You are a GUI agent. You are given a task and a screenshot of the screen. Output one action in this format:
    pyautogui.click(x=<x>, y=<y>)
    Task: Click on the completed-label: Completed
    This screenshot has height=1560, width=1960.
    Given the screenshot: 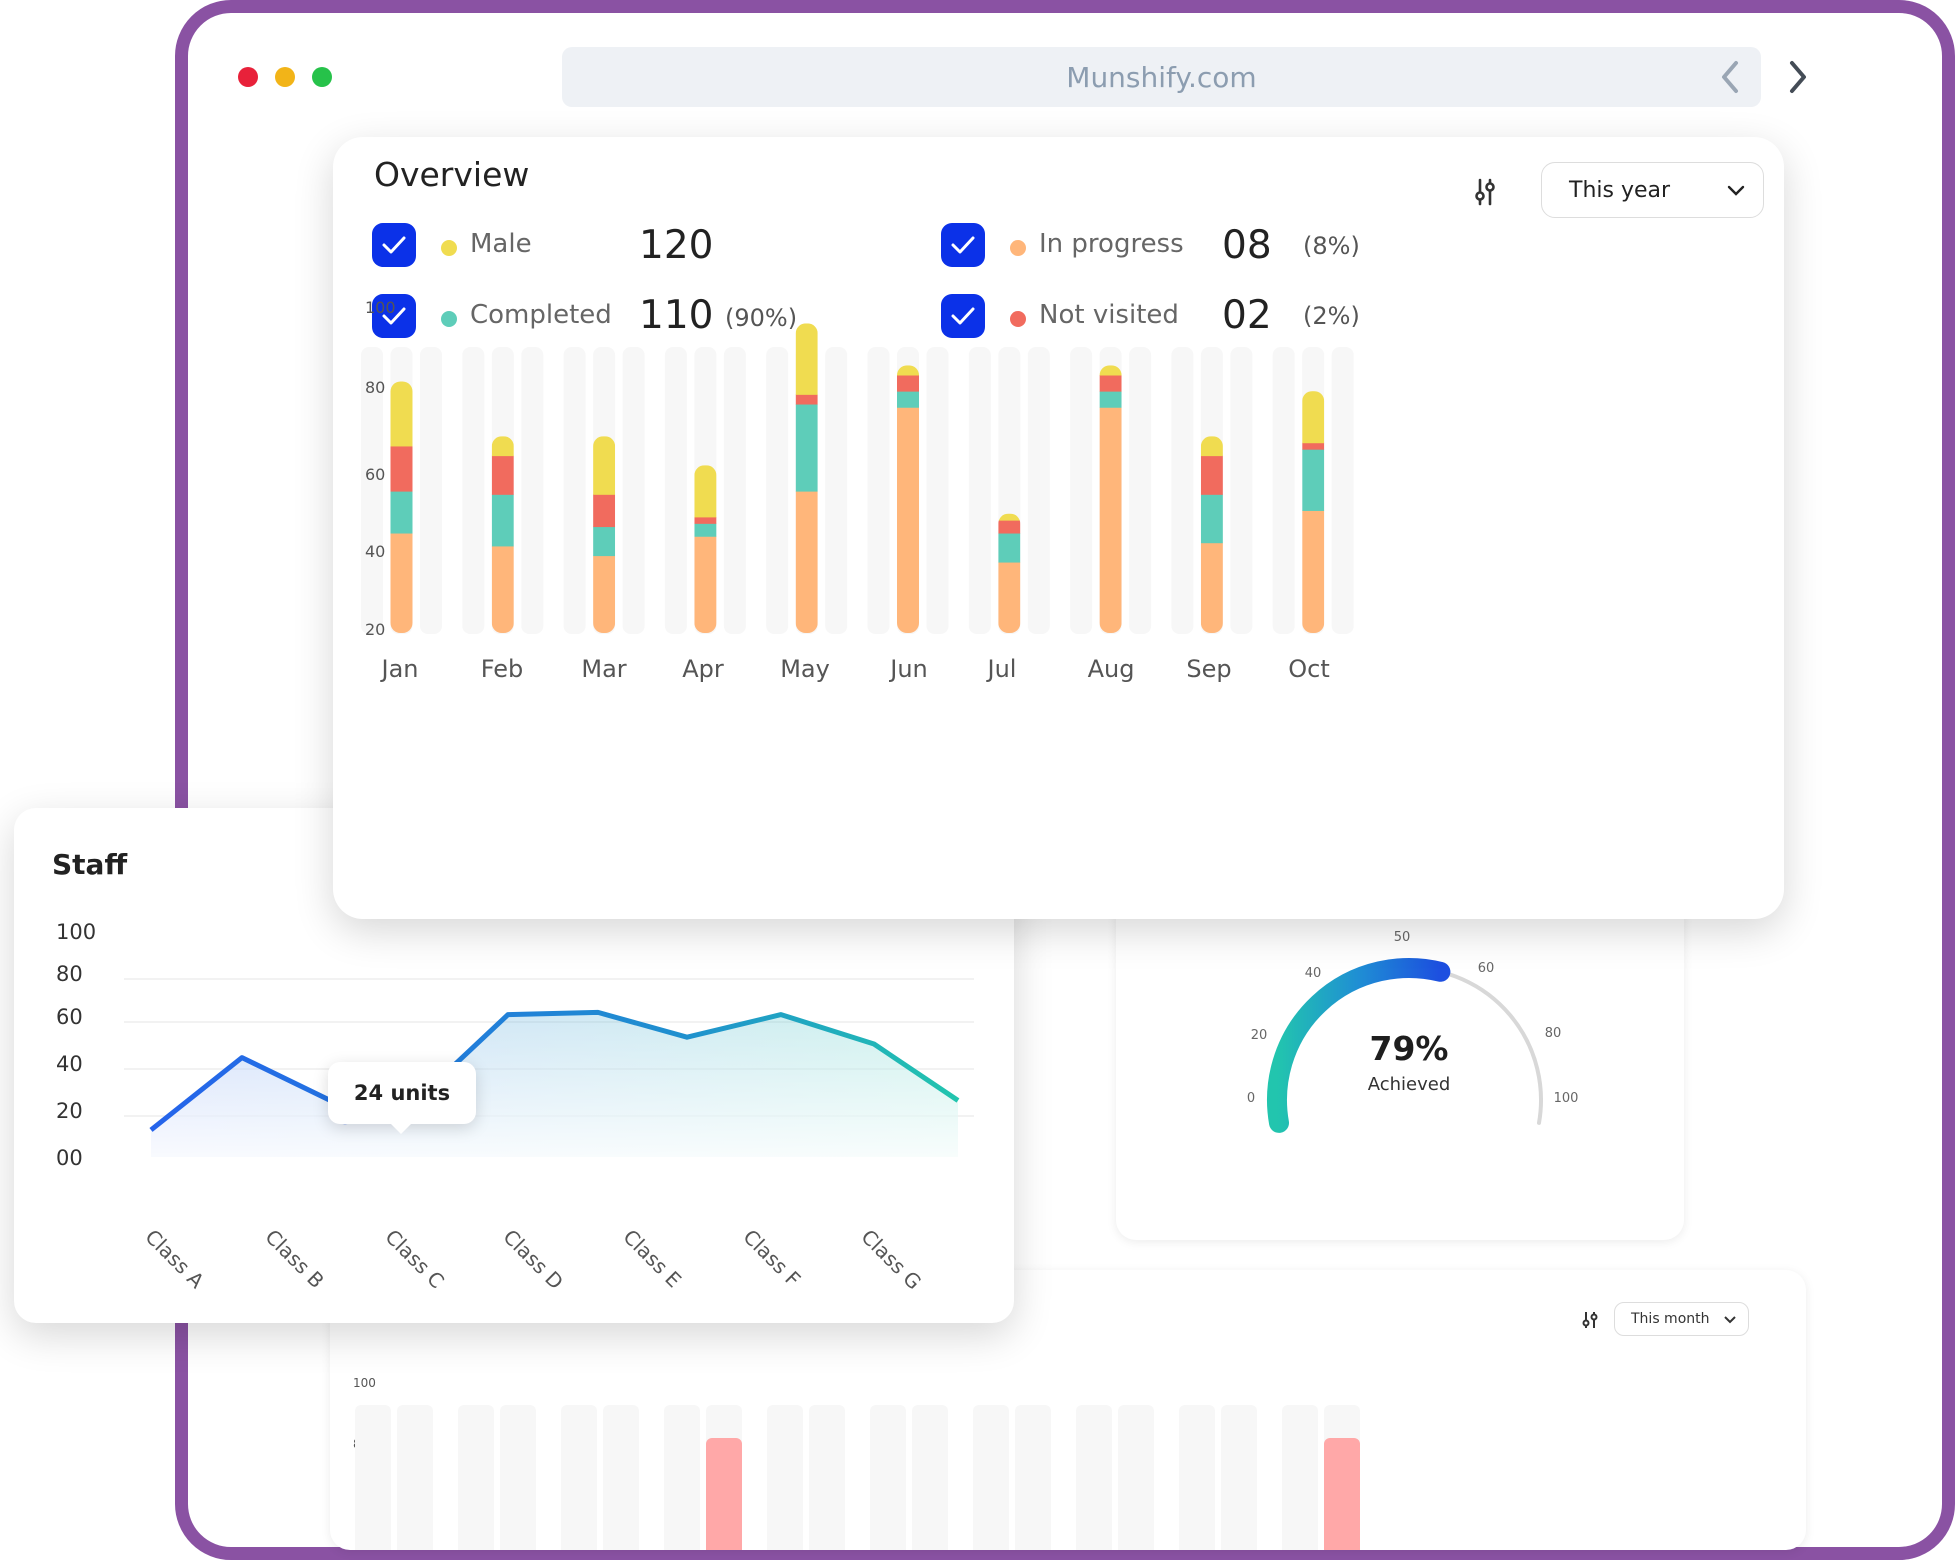 What is the action you would take?
    pyautogui.click(x=541, y=315)
    